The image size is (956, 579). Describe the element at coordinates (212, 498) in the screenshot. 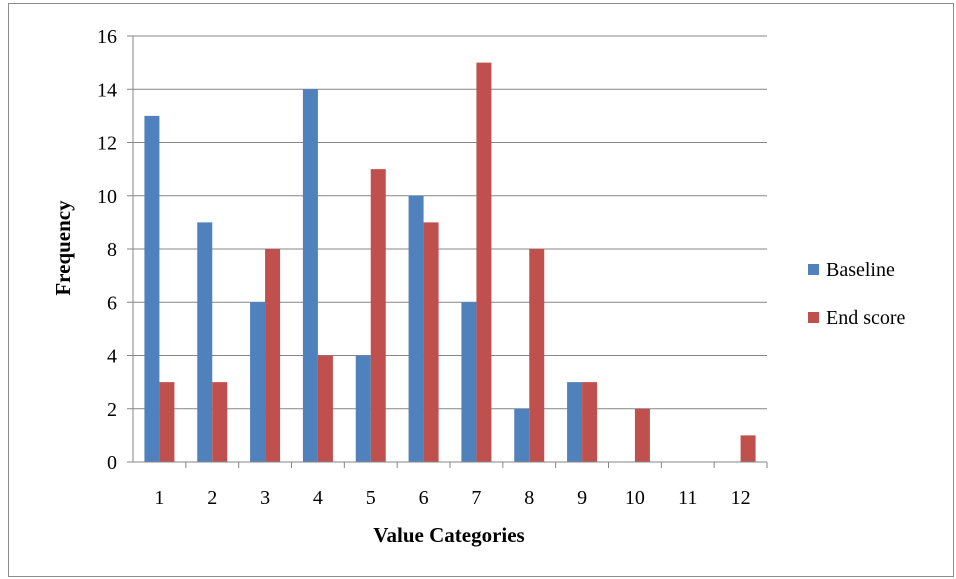

I see `x-tick-label: 2` at that location.